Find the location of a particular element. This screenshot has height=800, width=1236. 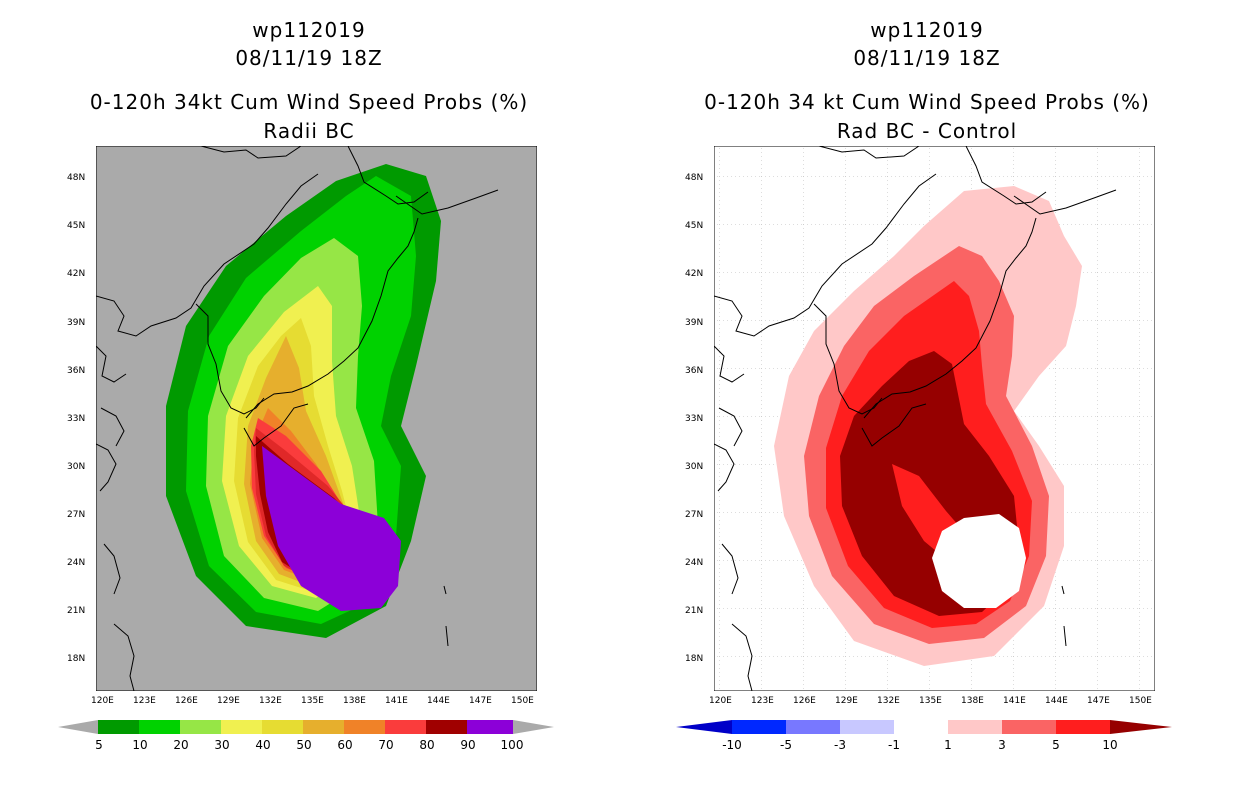

colorbar-label: 90 is located at coordinates (468, 745).